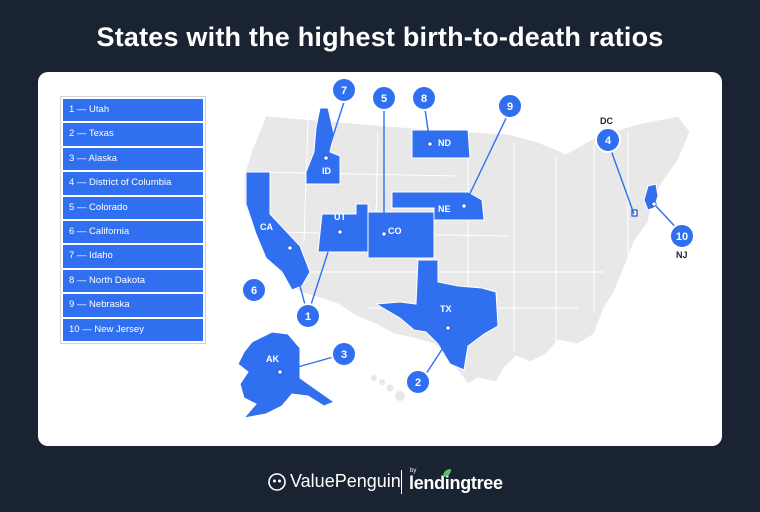 Image resolution: width=760 pixels, height=512 pixels. I want to click on state-label: ID, so click(327, 171).